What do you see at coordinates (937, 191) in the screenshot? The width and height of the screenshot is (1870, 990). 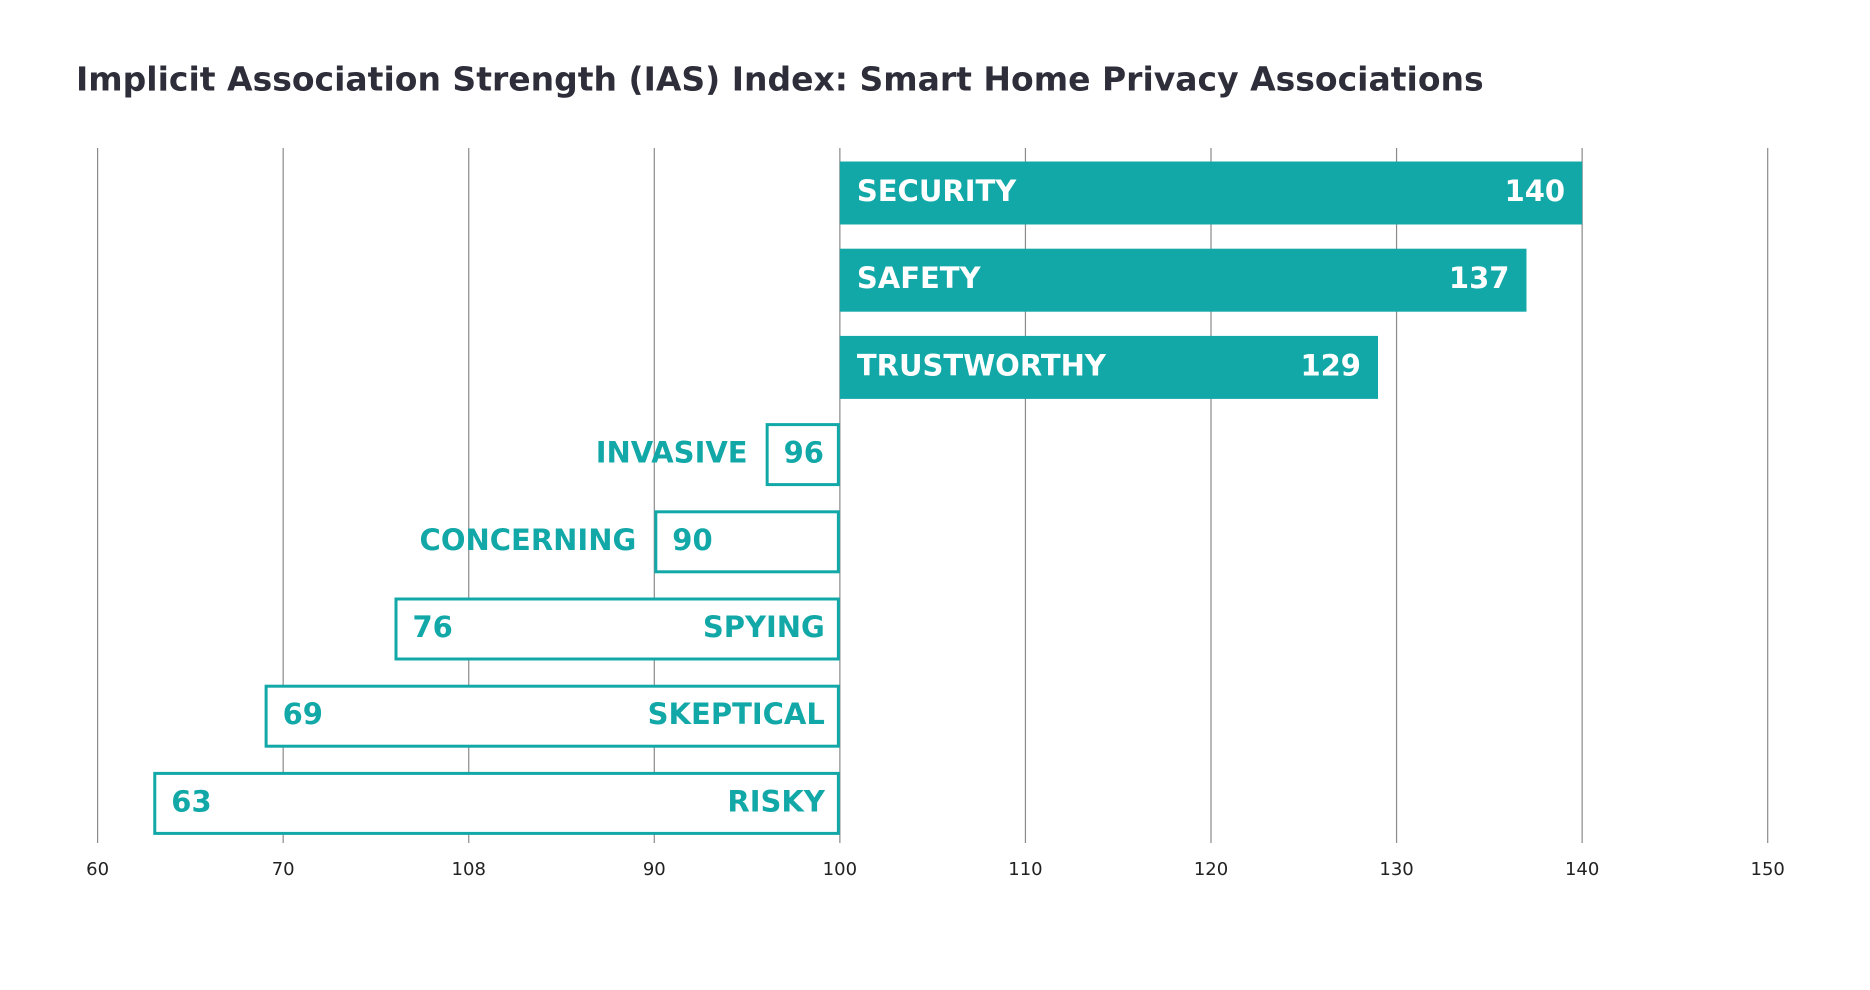 I see `bar-label: SECURITY` at bounding box center [937, 191].